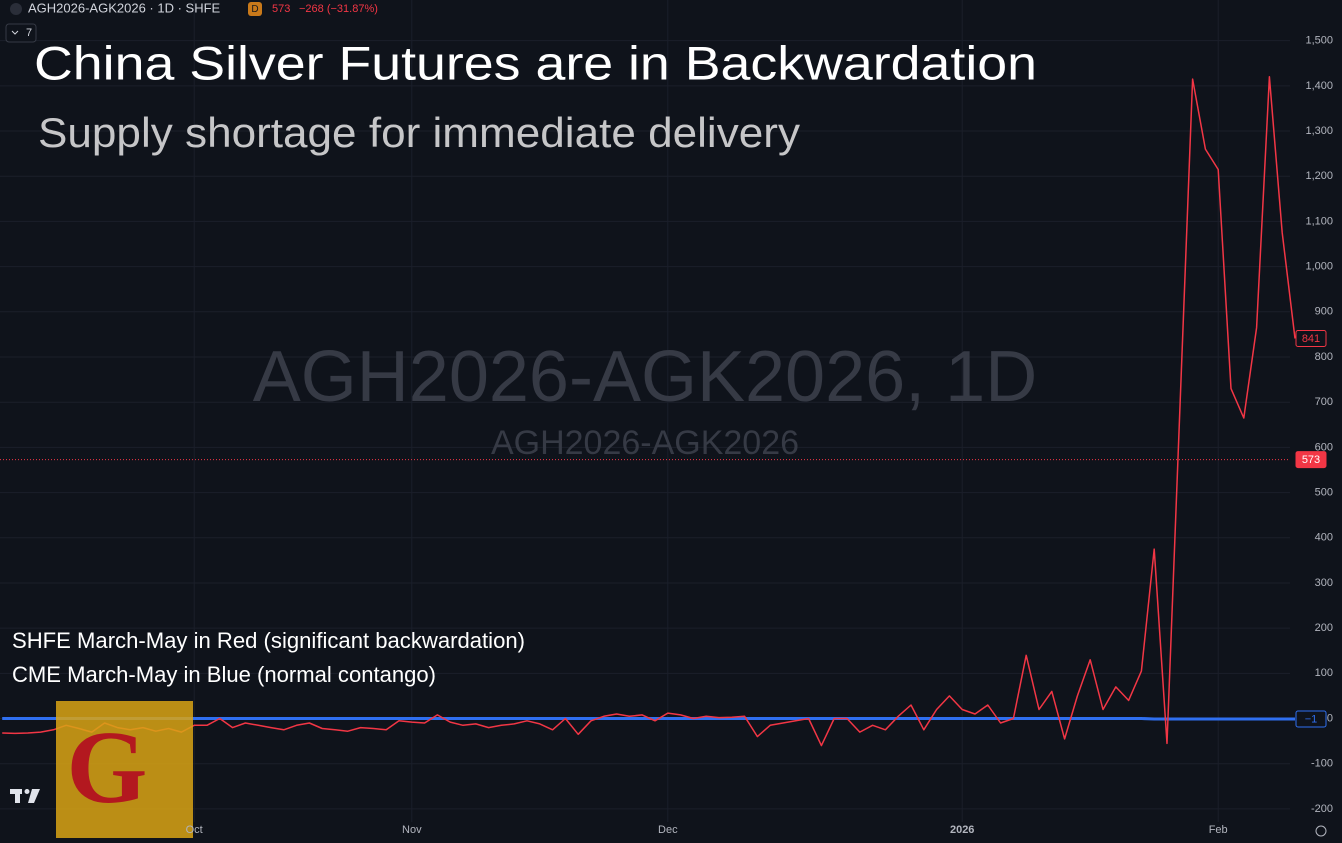  I want to click on y-tick-label: -100, so click(1322, 764).